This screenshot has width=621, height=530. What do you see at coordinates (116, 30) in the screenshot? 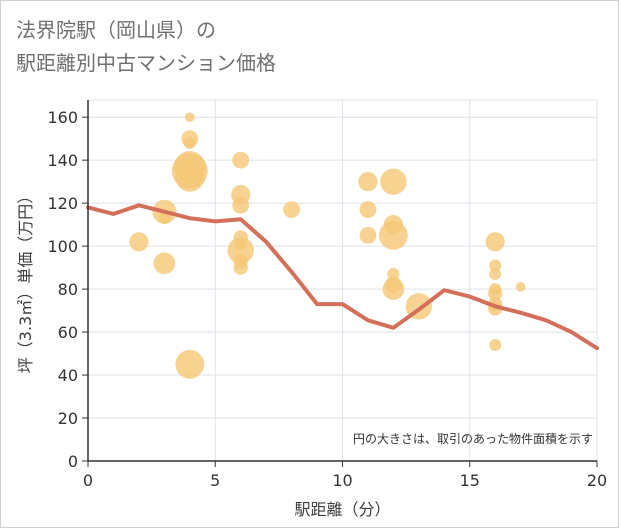
I see `chart-title-line-1: 法界院駅（岡山県）の` at bounding box center [116, 30].